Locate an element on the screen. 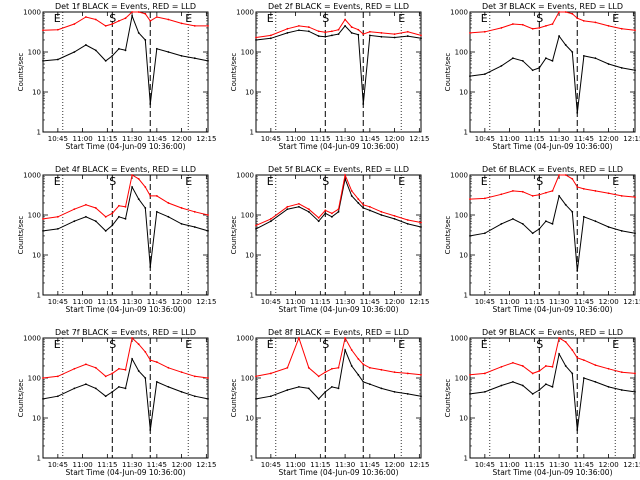 The image size is (640, 480). lld-series-line is located at coordinates (338, 28).